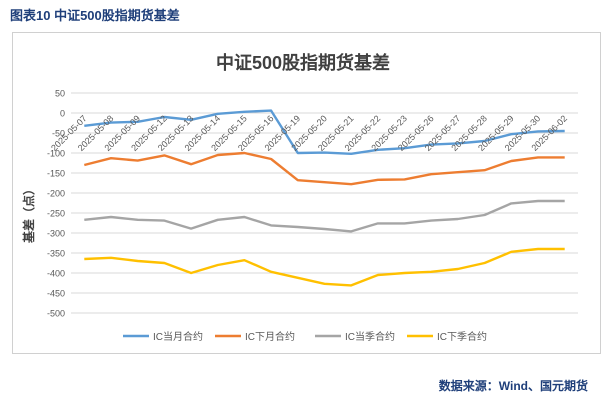  I want to click on y-tick-label: -200, so click(56, 194).